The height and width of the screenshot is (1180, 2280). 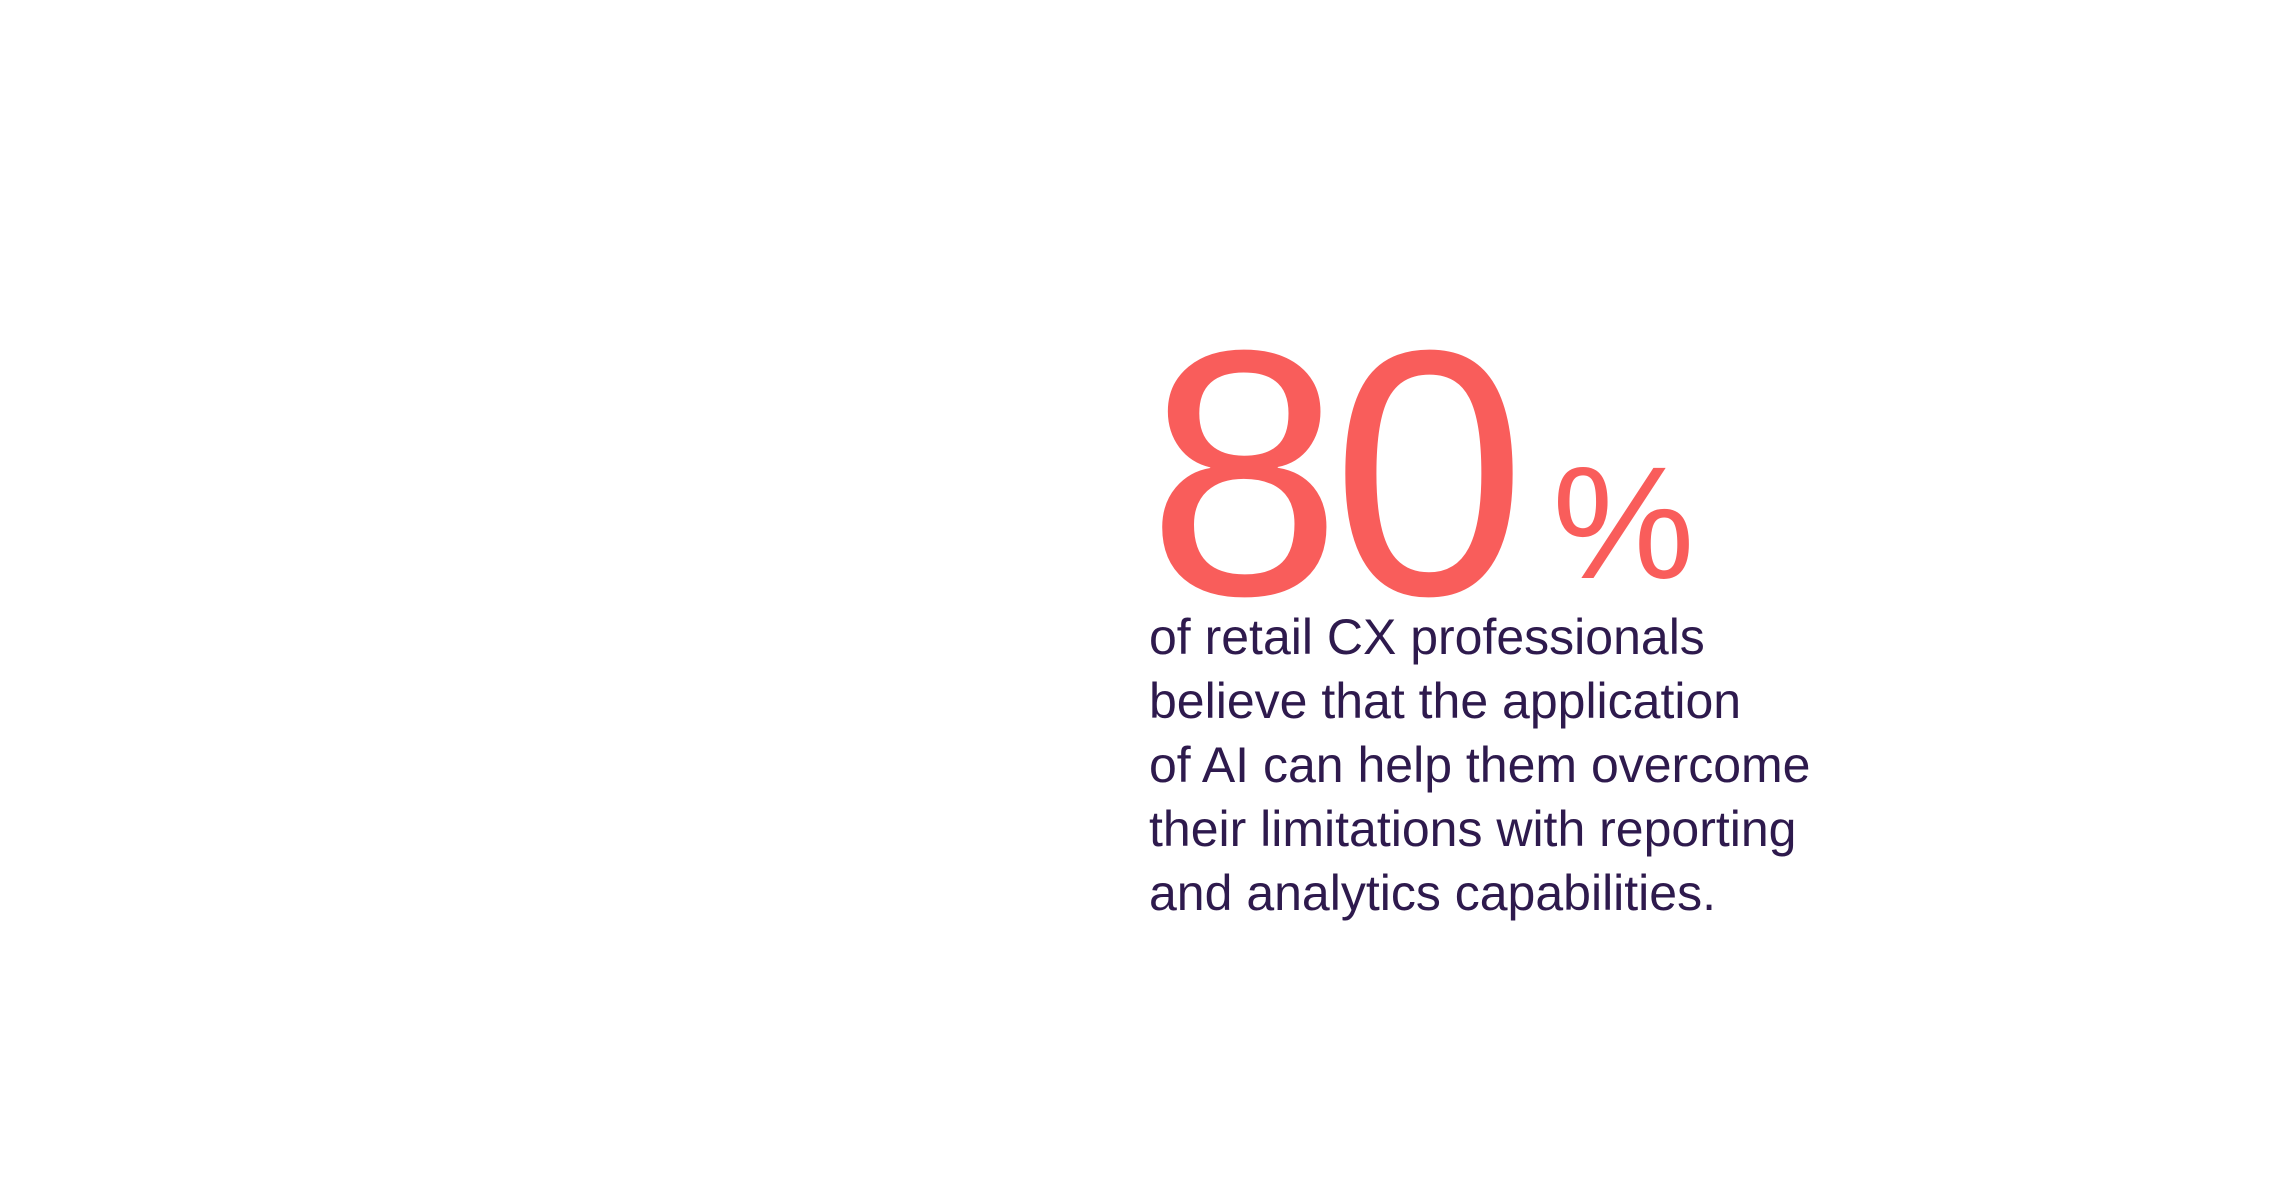 What do you see at coordinates (1427, 637) in the screenshot?
I see `stat-description-line-1: of retail CX professionals` at bounding box center [1427, 637].